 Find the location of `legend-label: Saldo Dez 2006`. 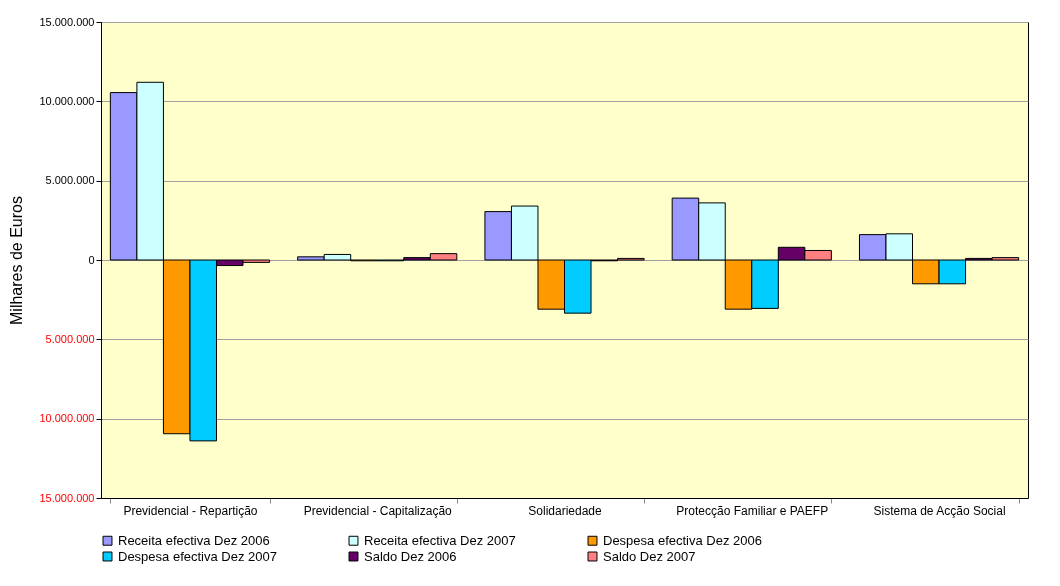

legend-label: Saldo Dez 2006 is located at coordinates (410, 556).